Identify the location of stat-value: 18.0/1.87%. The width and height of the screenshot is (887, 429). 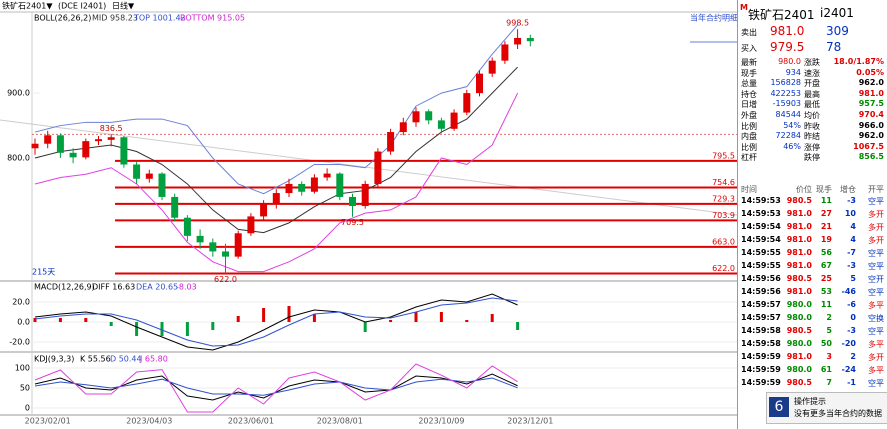
(858, 61).